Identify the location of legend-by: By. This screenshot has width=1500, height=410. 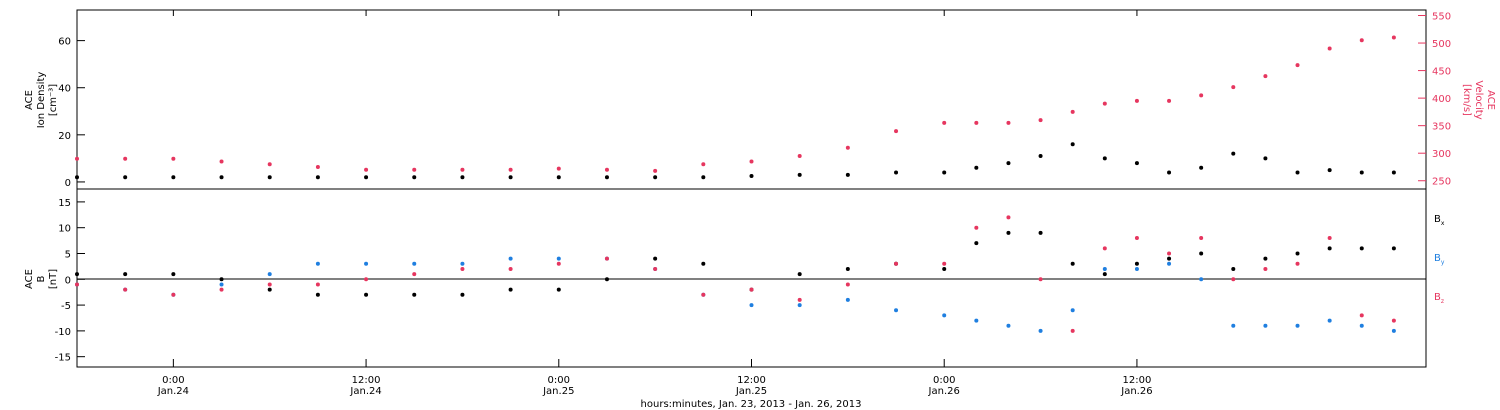
(1439, 259).